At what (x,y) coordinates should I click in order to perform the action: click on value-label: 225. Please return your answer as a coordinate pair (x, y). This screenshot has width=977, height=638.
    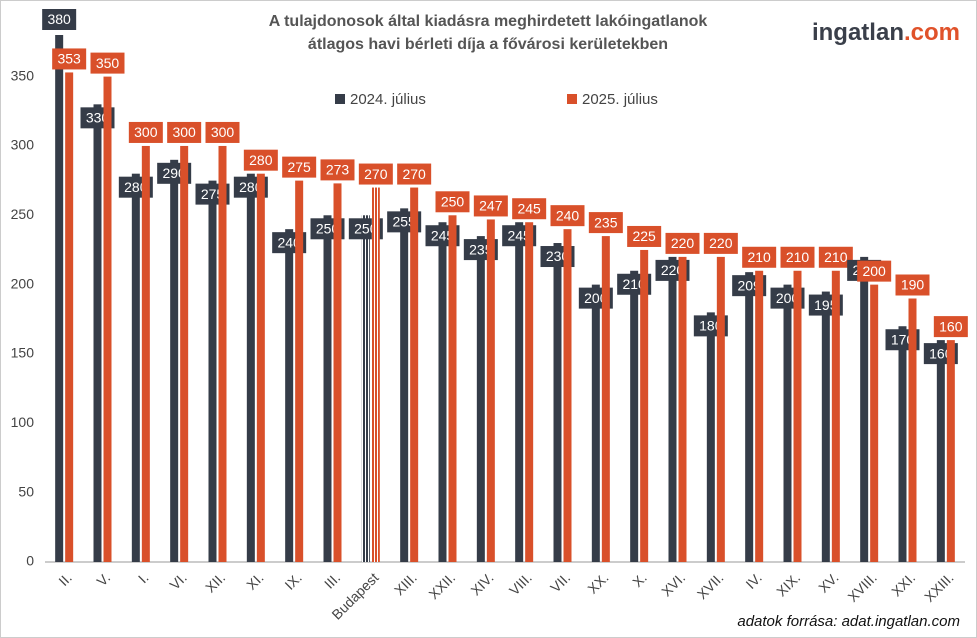
    Looking at the image, I should click on (644, 236).